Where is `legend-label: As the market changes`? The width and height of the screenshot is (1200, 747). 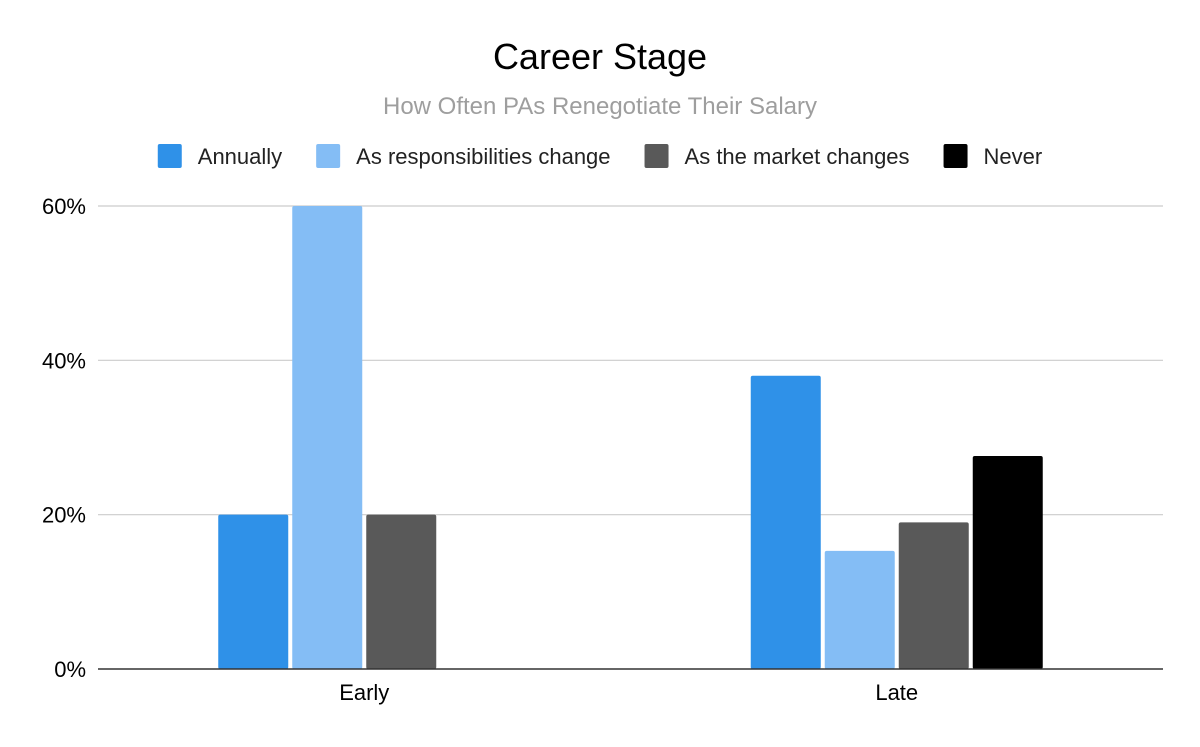 legend-label: As the market changes is located at coordinates (797, 156).